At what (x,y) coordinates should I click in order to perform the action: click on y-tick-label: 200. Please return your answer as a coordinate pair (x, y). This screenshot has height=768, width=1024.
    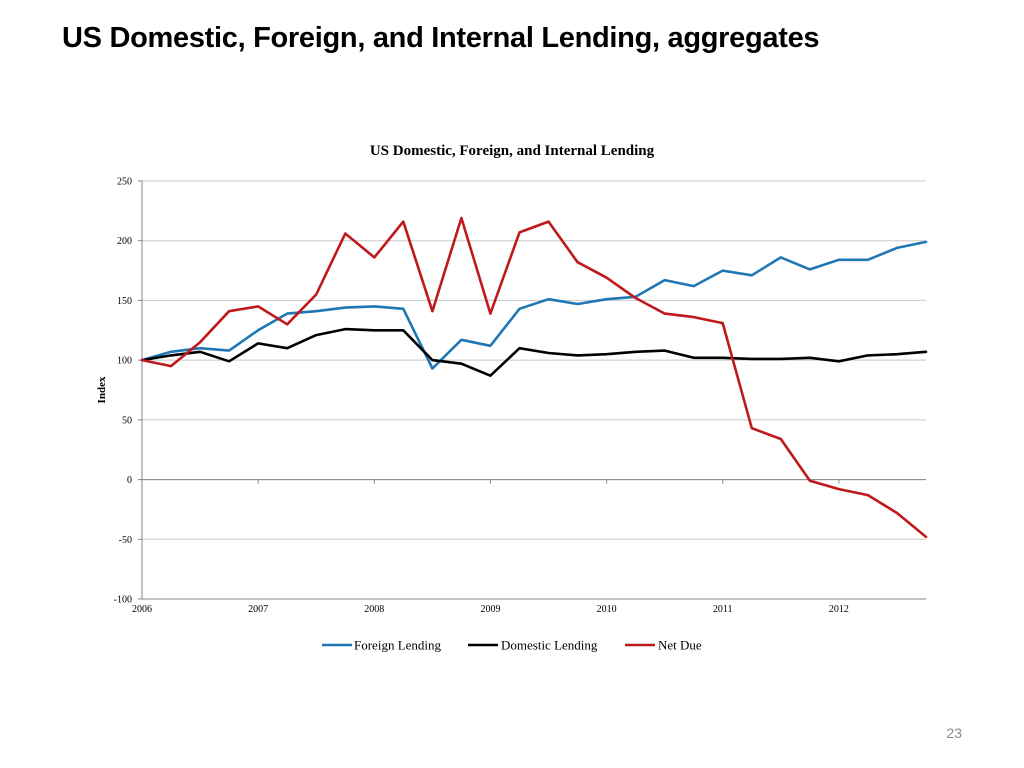
    Looking at the image, I should click on (124, 241).